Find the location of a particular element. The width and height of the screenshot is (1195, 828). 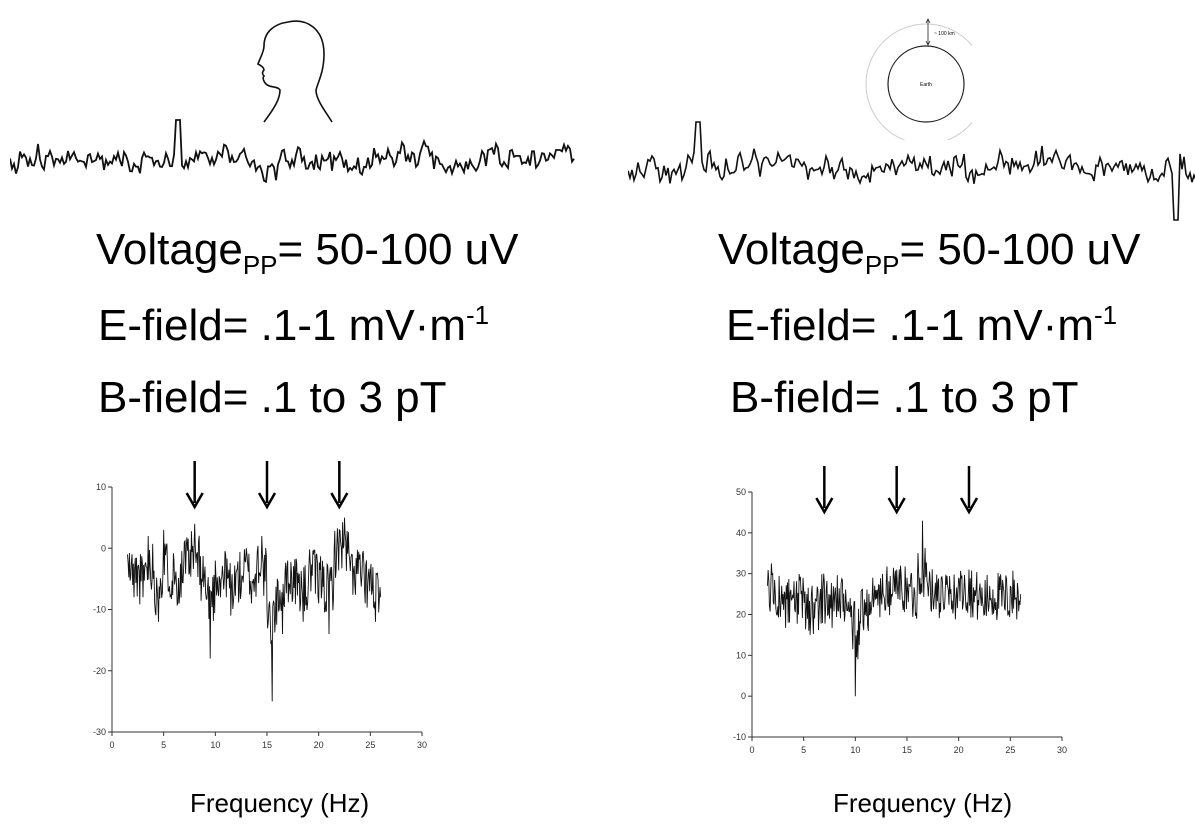

eeg-signal-trace is located at coordinates (292, 151).